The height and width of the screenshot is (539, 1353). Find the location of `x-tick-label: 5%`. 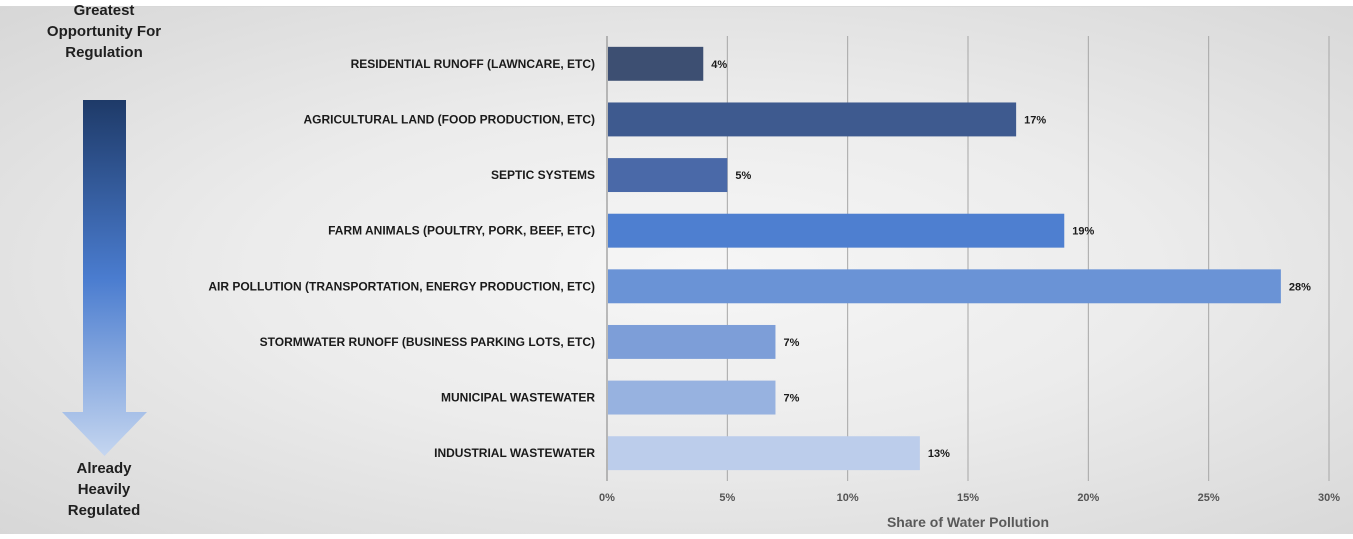

x-tick-label: 5% is located at coordinates (727, 498).